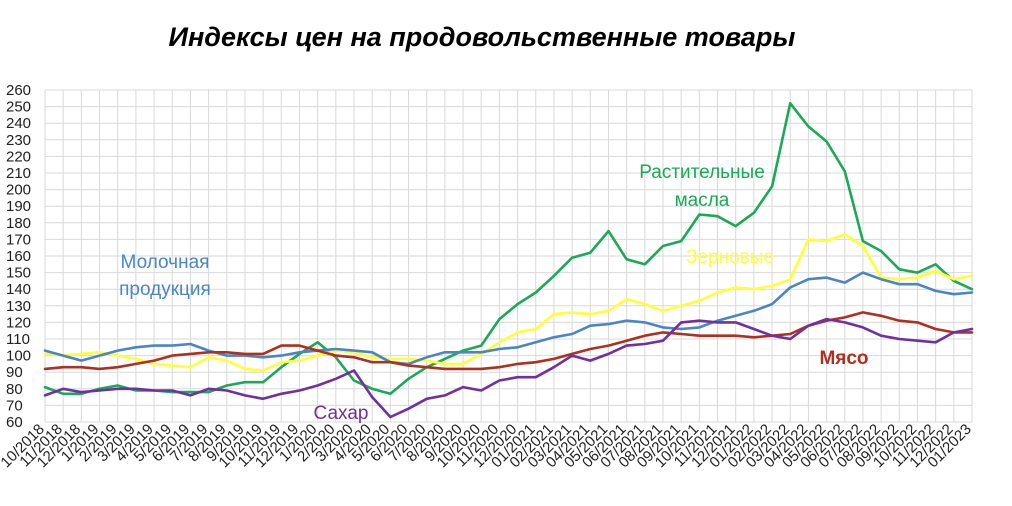 The image size is (1012, 506). I want to click on y-tick-label: 110, so click(18, 339).